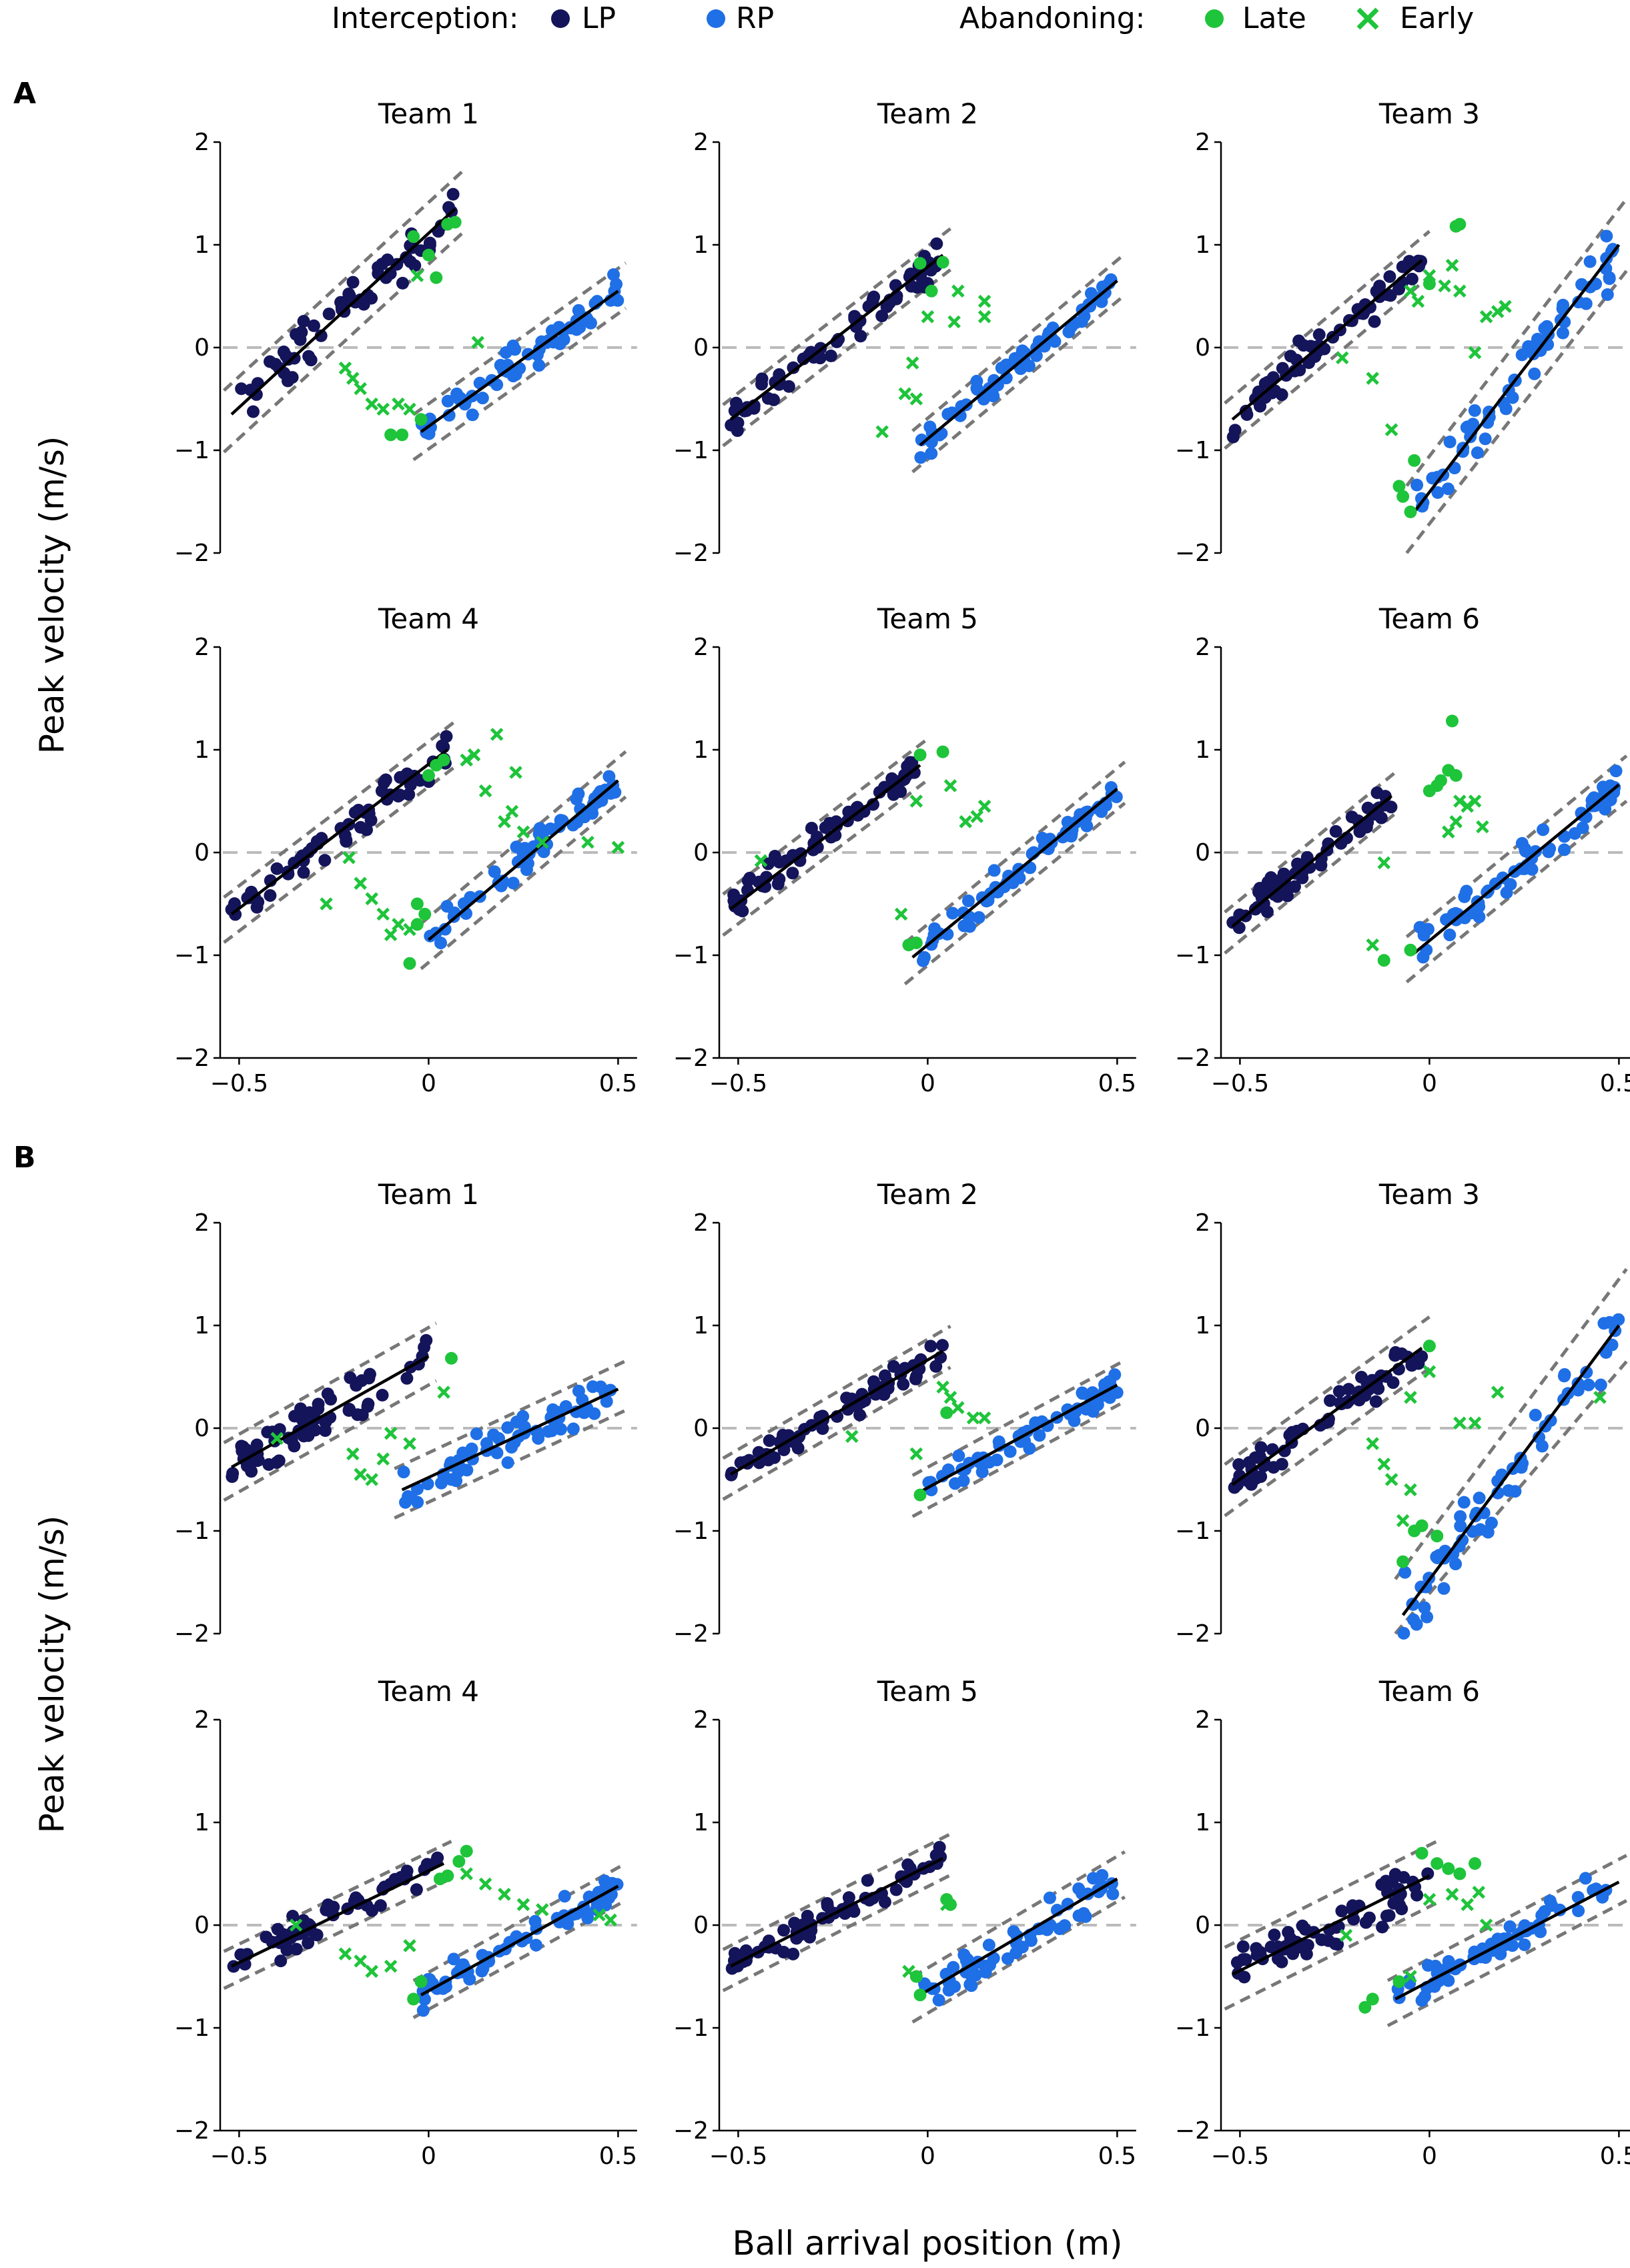 This screenshot has height=2268, width=1630. Describe the element at coordinates (927, 619) in the screenshot. I see `panel-title: Team 5` at that location.